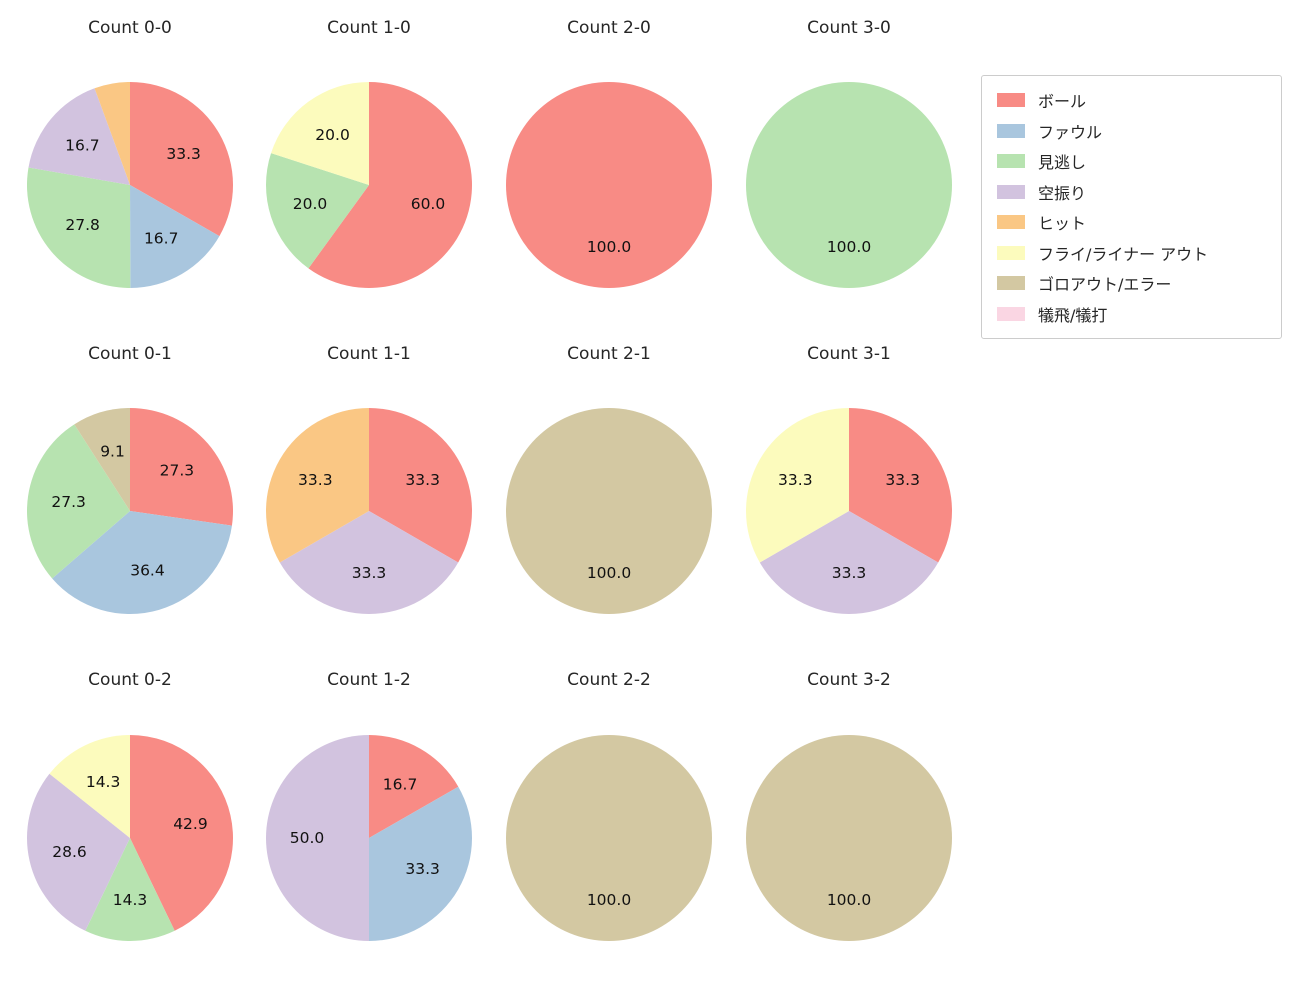 This screenshot has width=1300, height=1000. What do you see at coordinates (130, 680) in the screenshot?
I see `chart-title: Count 0-2` at bounding box center [130, 680].